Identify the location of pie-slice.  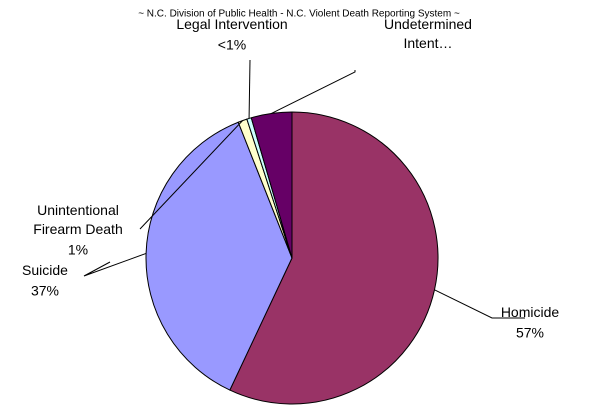
(271, 185).